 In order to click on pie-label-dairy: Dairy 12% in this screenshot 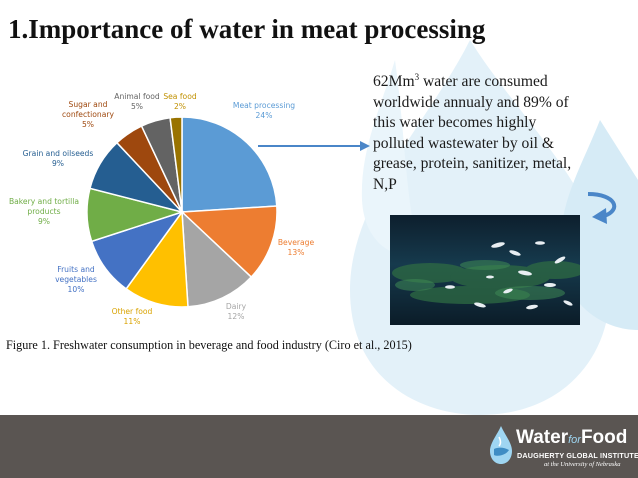, I will do `click(236, 311)`.